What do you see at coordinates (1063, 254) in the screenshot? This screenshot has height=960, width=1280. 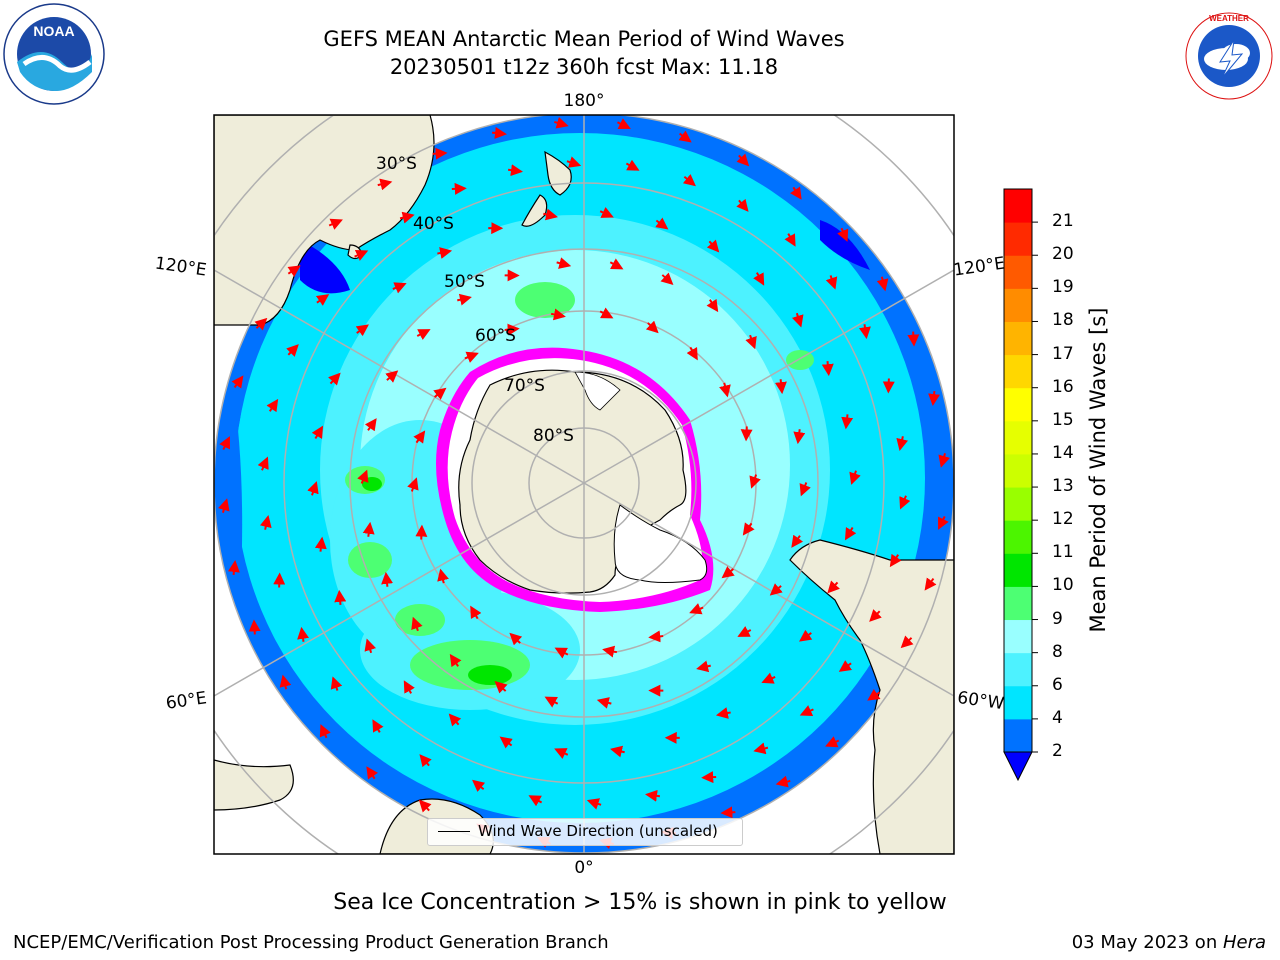 I see `colorbar-tick-label: 20` at bounding box center [1063, 254].